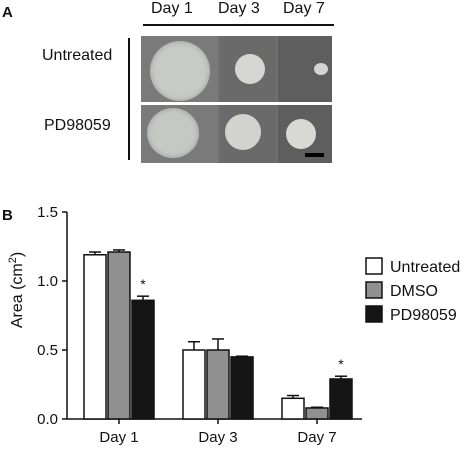  Describe the element at coordinates (7, 12) in the screenshot. I see `panel-a-letter: A` at that location.